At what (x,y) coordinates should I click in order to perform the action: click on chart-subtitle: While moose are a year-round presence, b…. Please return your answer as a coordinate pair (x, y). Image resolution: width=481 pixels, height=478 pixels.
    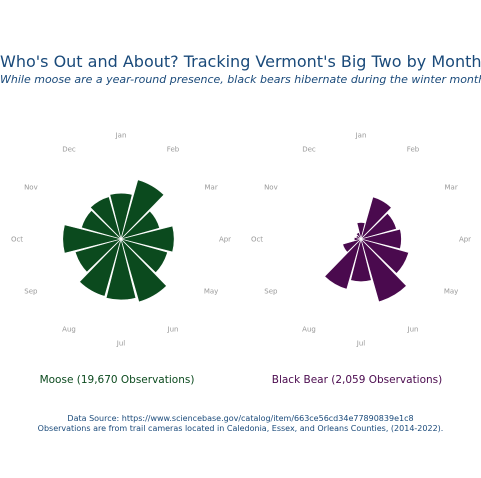
    Looking at the image, I should click on (240, 79).